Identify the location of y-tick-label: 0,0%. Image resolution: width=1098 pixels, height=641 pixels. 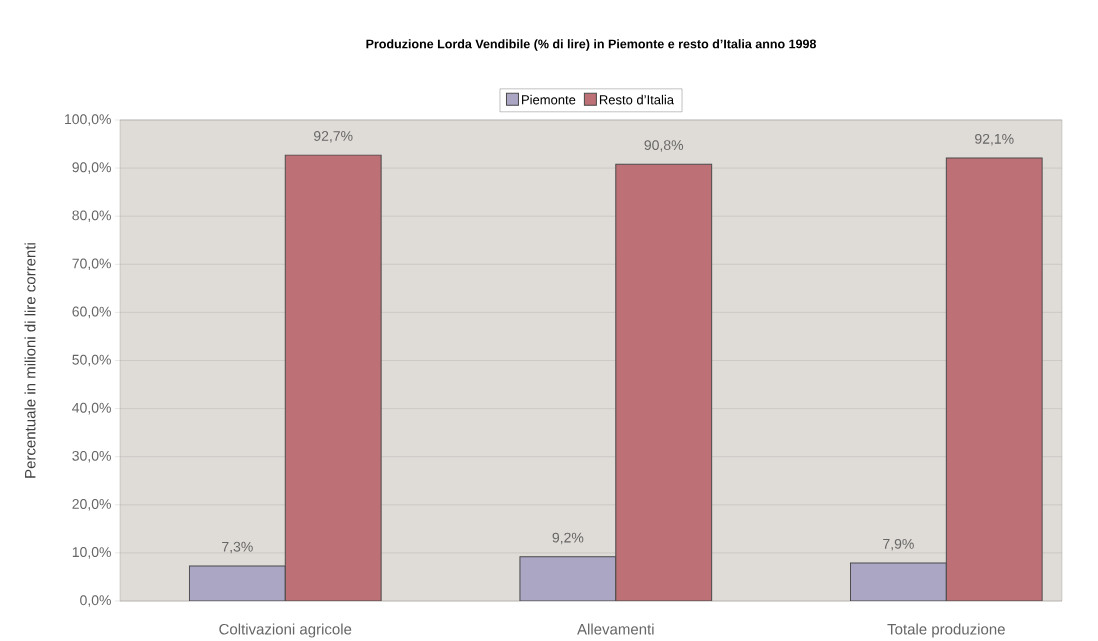
(95, 601).